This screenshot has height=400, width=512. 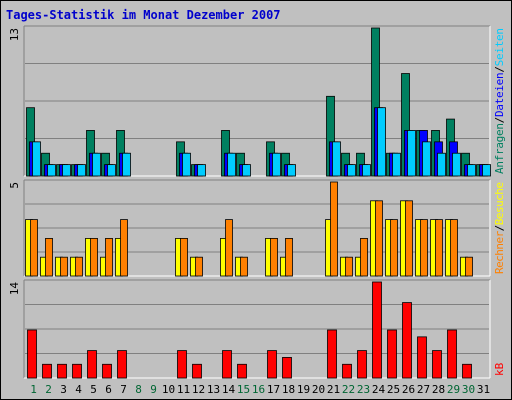 I want to click on series-label-part: Anfragen, so click(x=499, y=148).